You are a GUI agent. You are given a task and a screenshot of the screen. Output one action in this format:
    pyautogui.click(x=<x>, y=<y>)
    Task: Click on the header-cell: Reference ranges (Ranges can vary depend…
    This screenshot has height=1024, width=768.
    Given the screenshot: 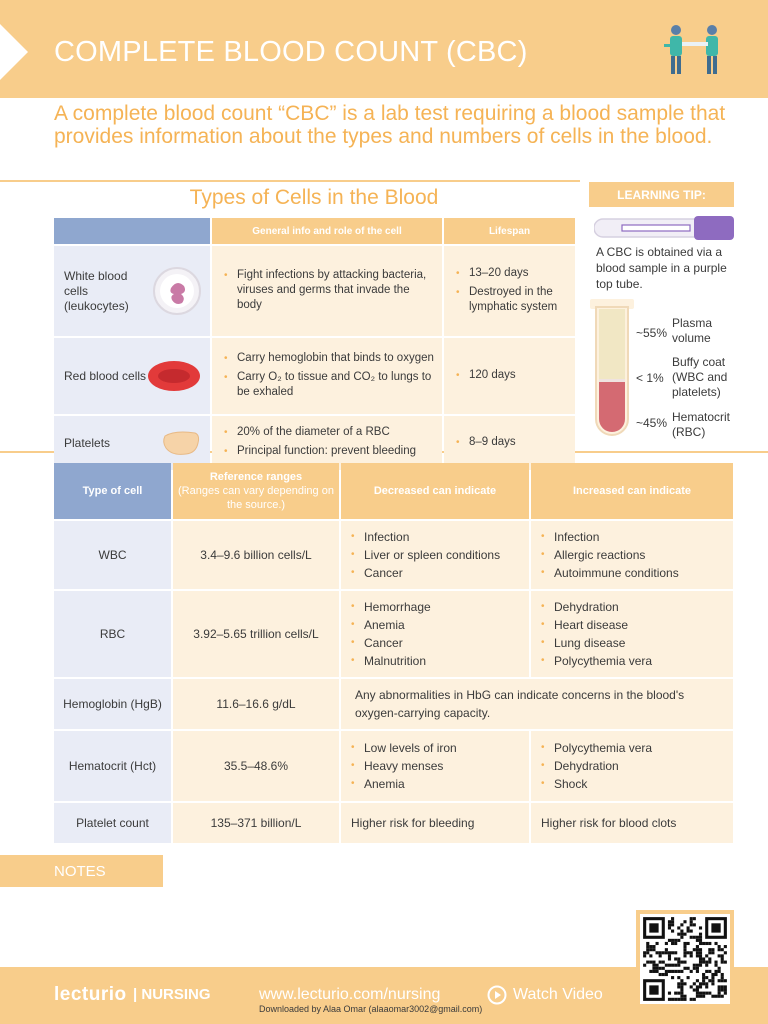 What is the action you would take?
    pyautogui.click(x=256, y=491)
    